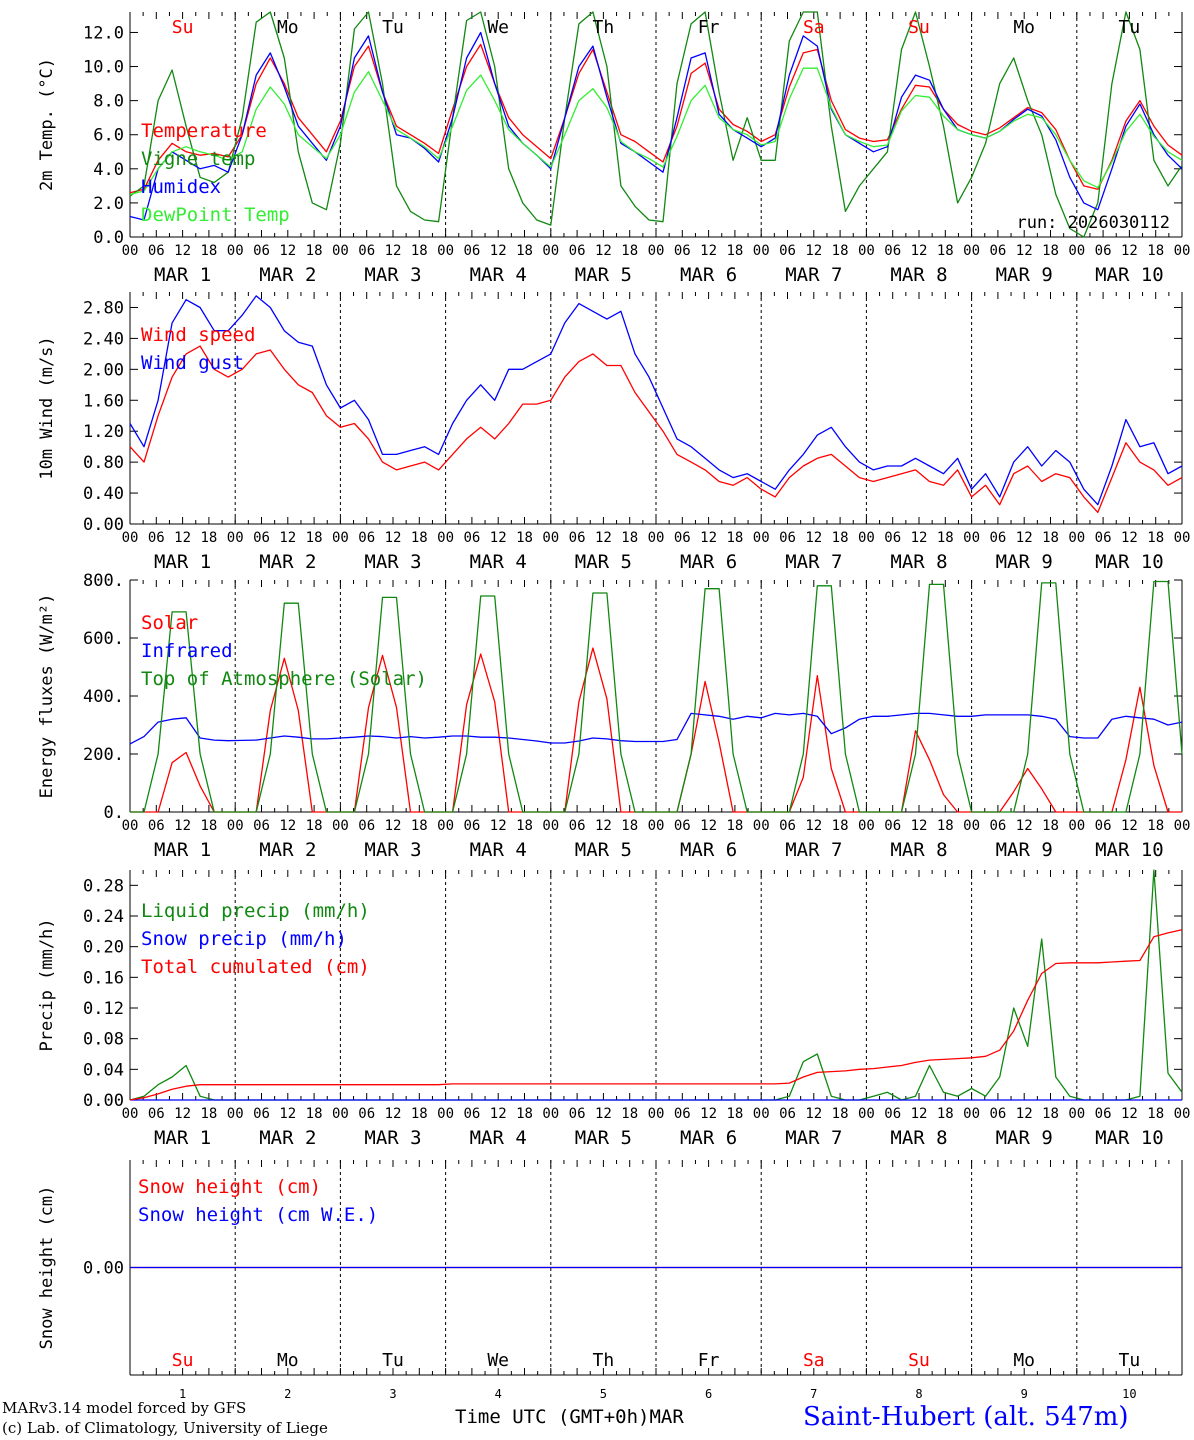 The image size is (1194, 1440). Describe the element at coordinates (814, 1360) in the screenshot. I see `day-name: Sa` at that location.